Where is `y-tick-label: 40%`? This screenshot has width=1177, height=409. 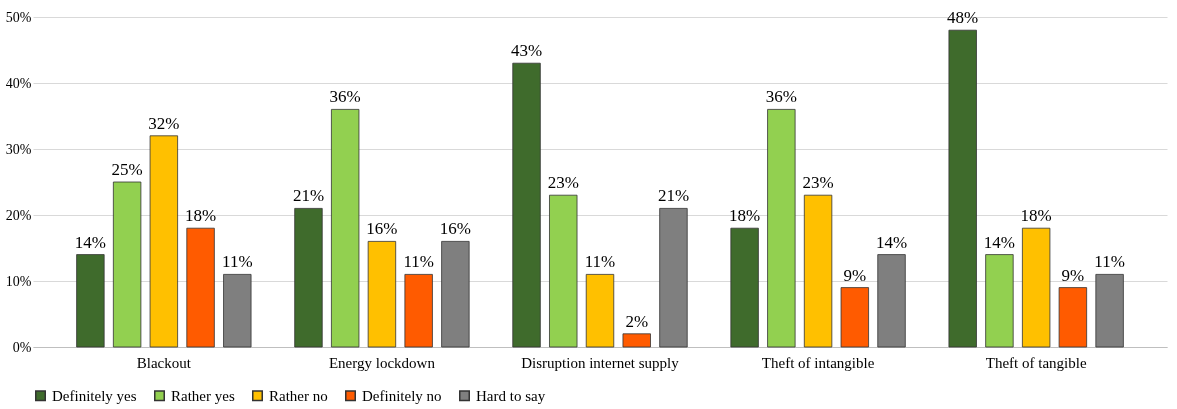 y-tick-label: 40% is located at coordinates (18, 83).